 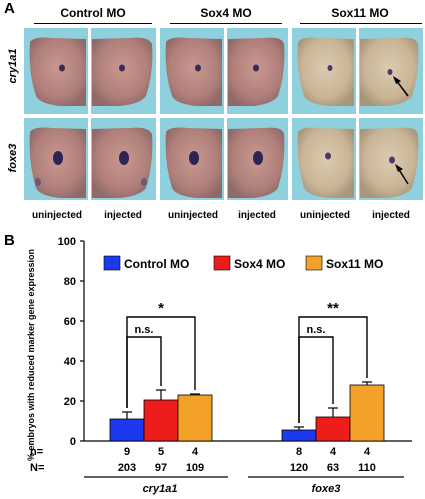 I want to click on n-row-label: n=, so click(x=36, y=452).